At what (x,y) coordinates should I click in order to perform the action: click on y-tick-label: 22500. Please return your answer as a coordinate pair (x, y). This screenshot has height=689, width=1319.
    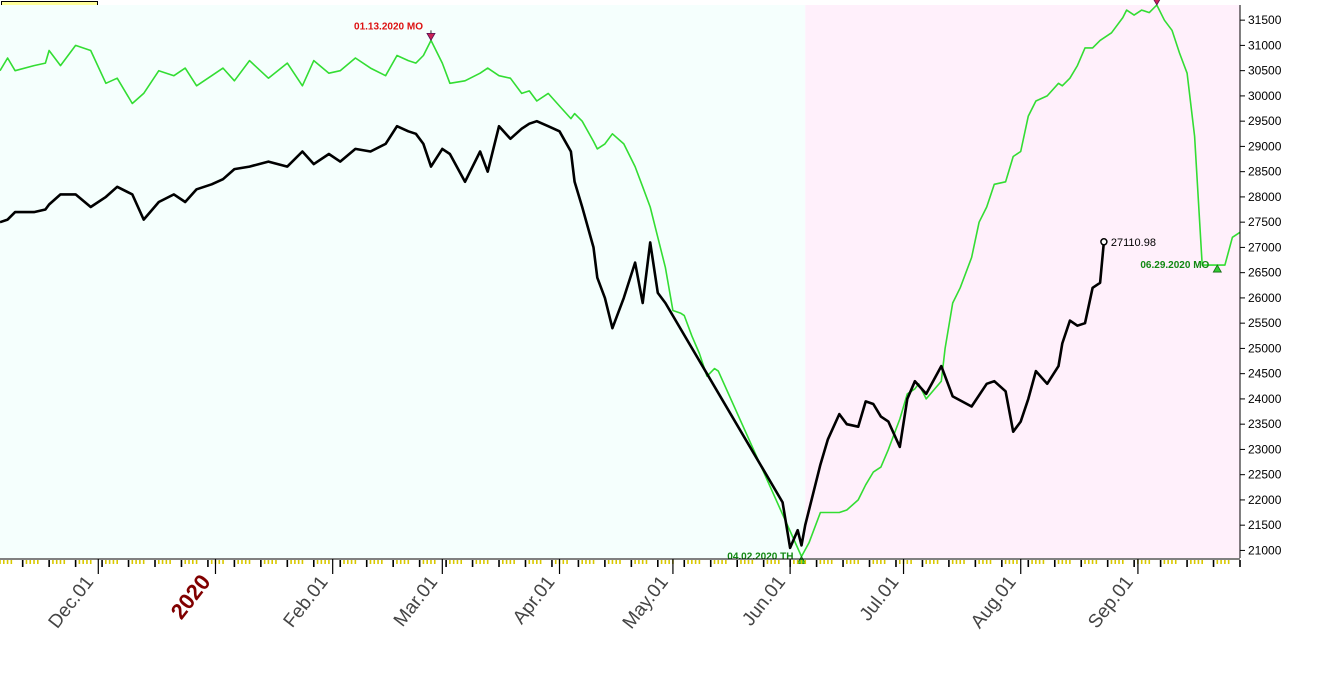
    Looking at the image, I should click on (1265, 475).